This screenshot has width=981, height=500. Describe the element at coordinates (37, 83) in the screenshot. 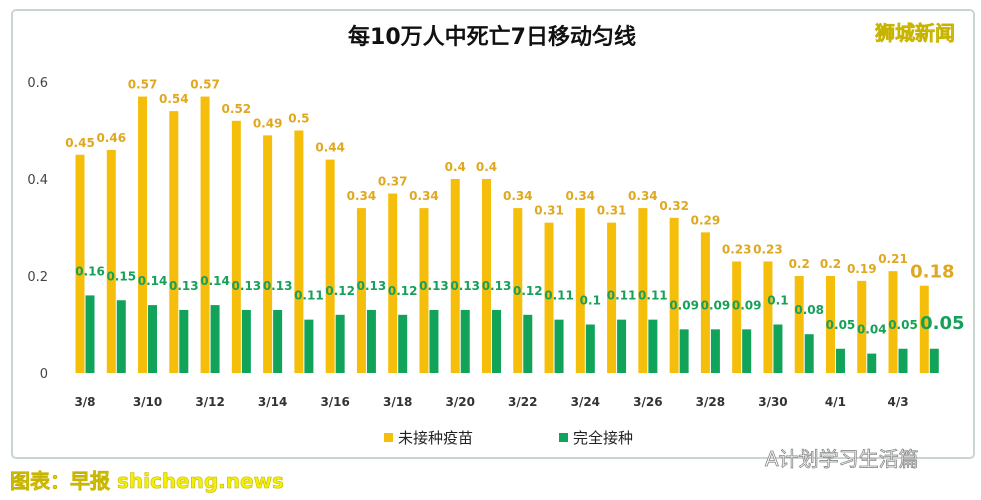

I see `y-tick-label: 0.6` at that location.